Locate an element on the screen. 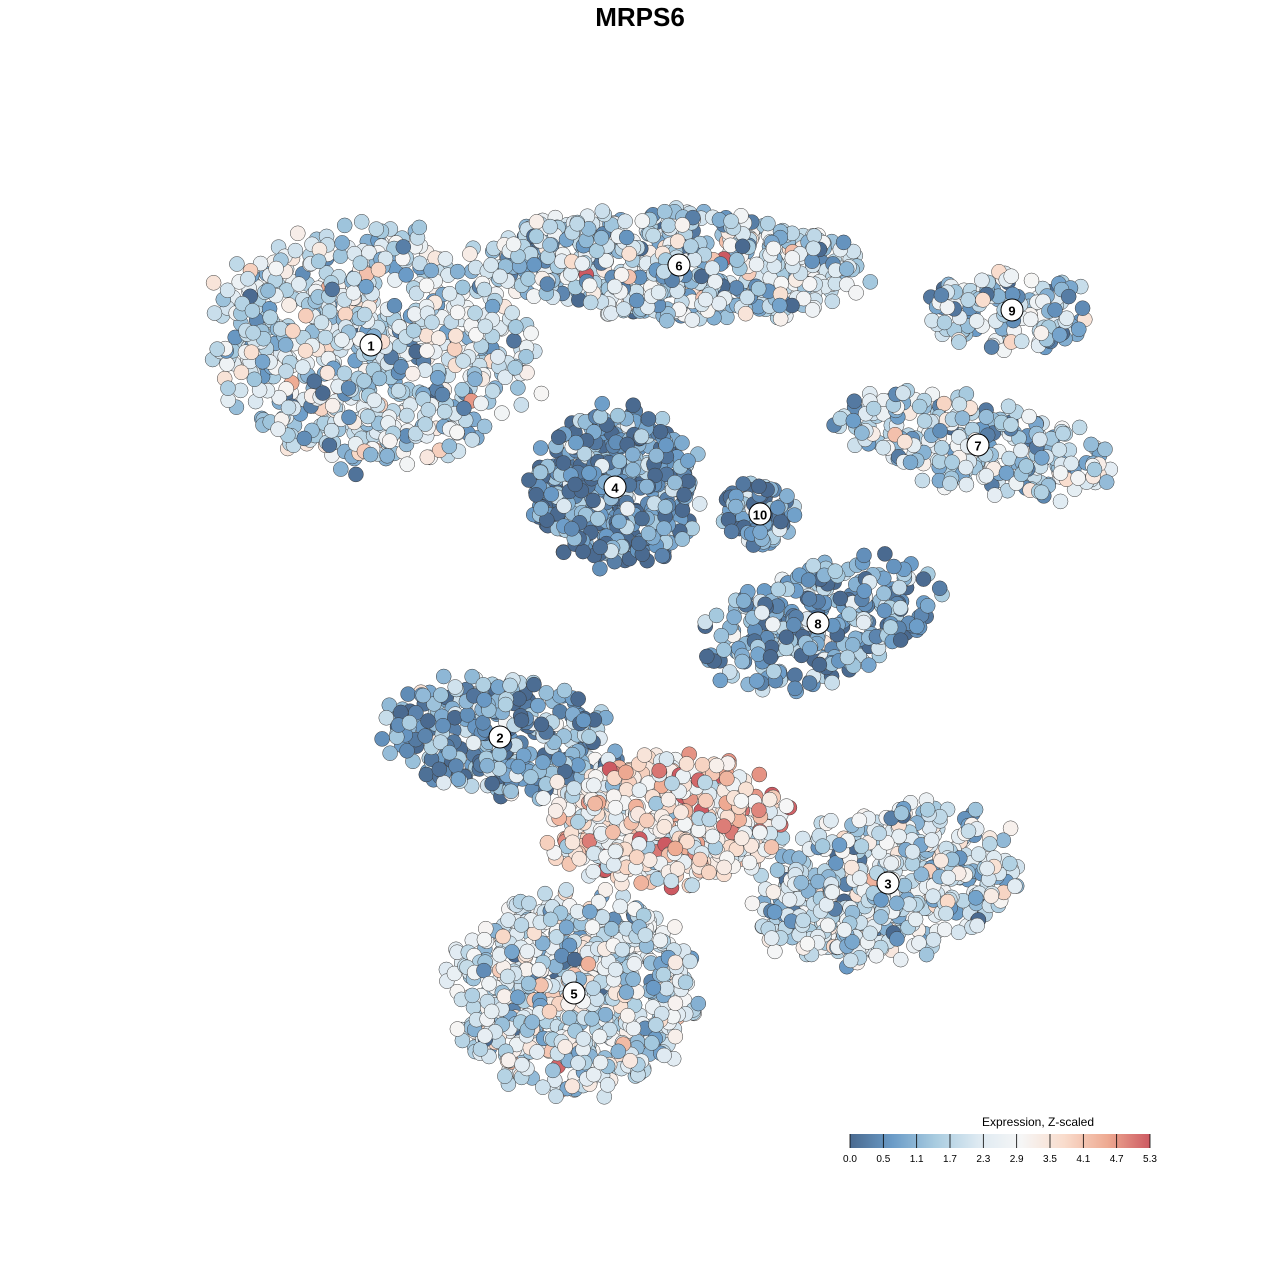 The width and height of the screenshot is (1280, 1280). legend-tick-label: 4.1 is located at coordinates (1083, 1159).